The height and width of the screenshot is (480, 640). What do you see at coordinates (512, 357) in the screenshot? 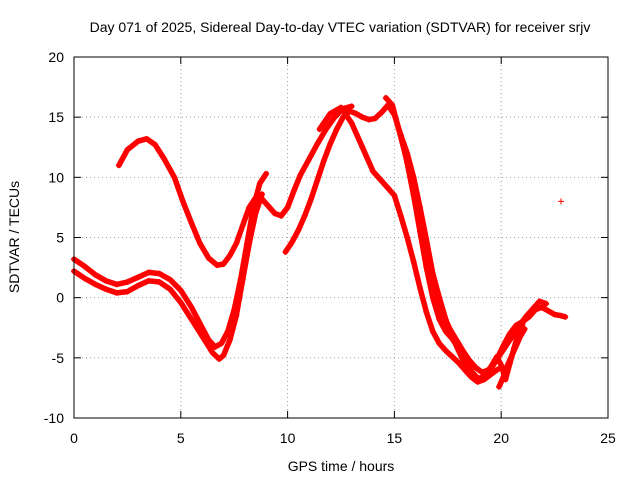
I see `series-track-H` at bounding box center [512, 357].